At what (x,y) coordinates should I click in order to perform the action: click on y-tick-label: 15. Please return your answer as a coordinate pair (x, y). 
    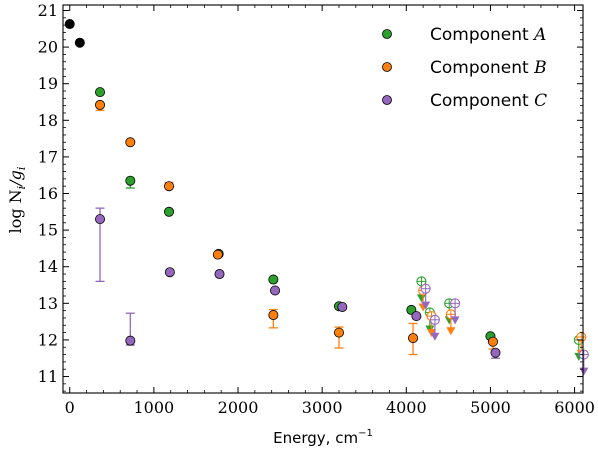
    Looking at the image, I should click on (48, 230).